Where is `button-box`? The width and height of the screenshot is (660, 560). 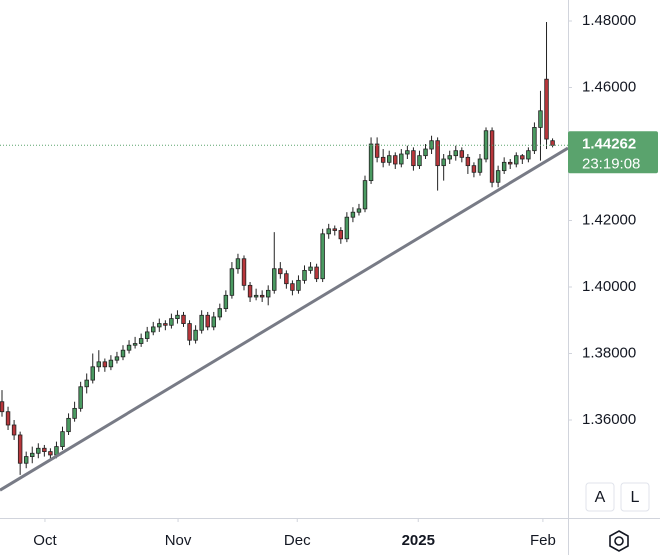
button-box is located at coordinates (635, 497).